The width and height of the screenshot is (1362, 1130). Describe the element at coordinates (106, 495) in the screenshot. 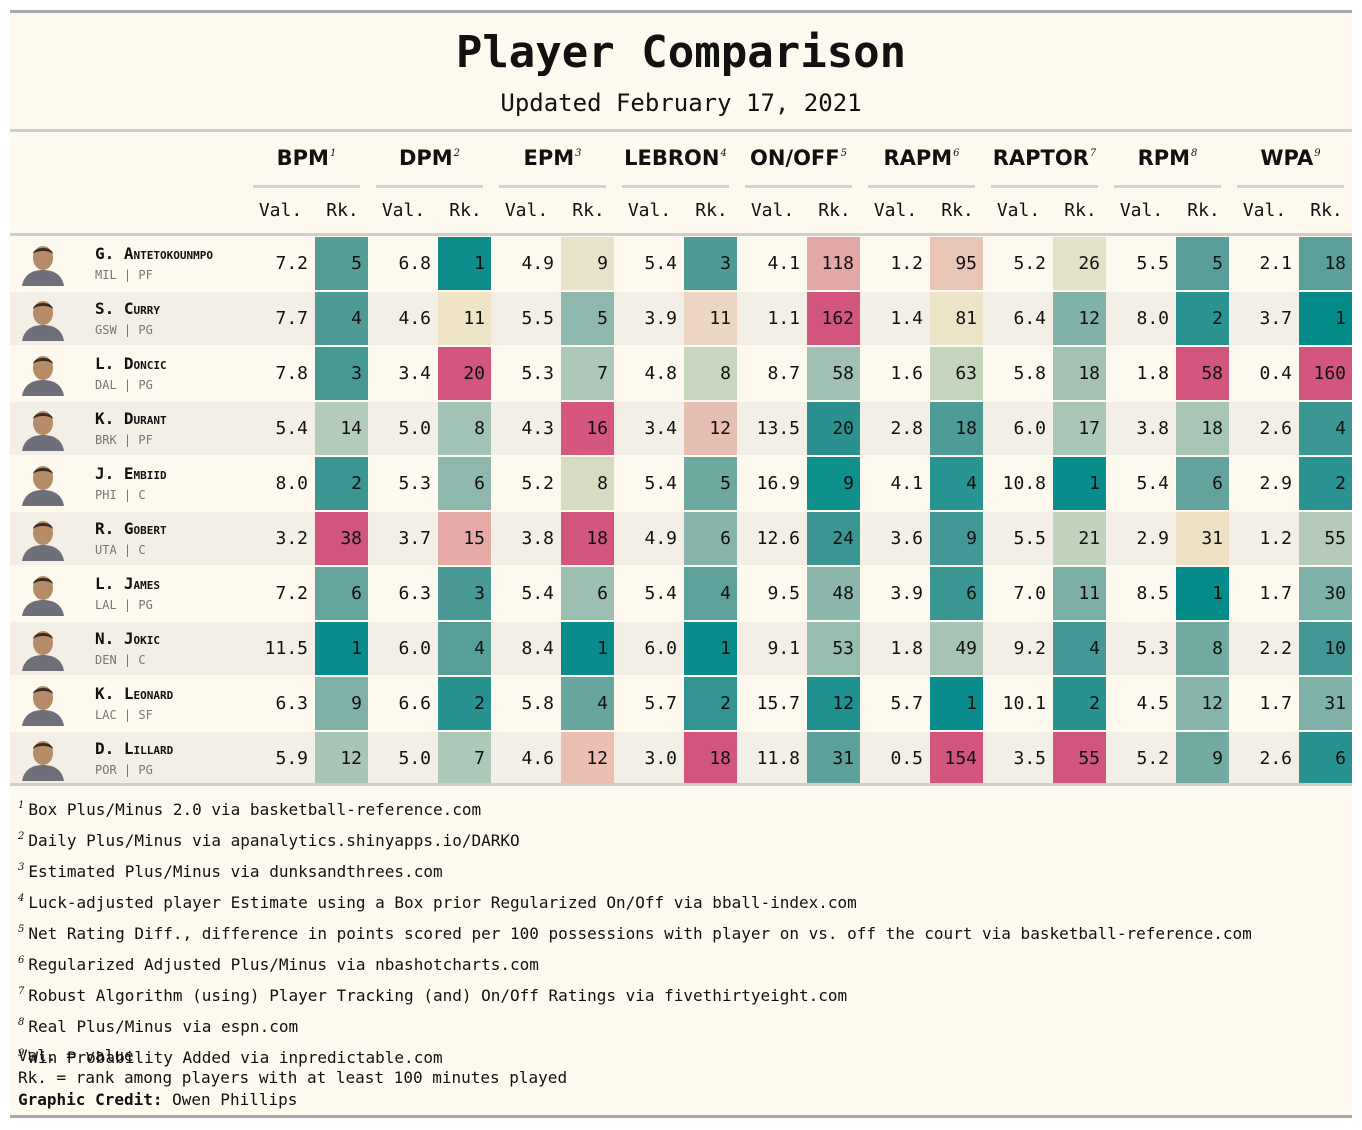

I see `player-team: PHI` at that location.